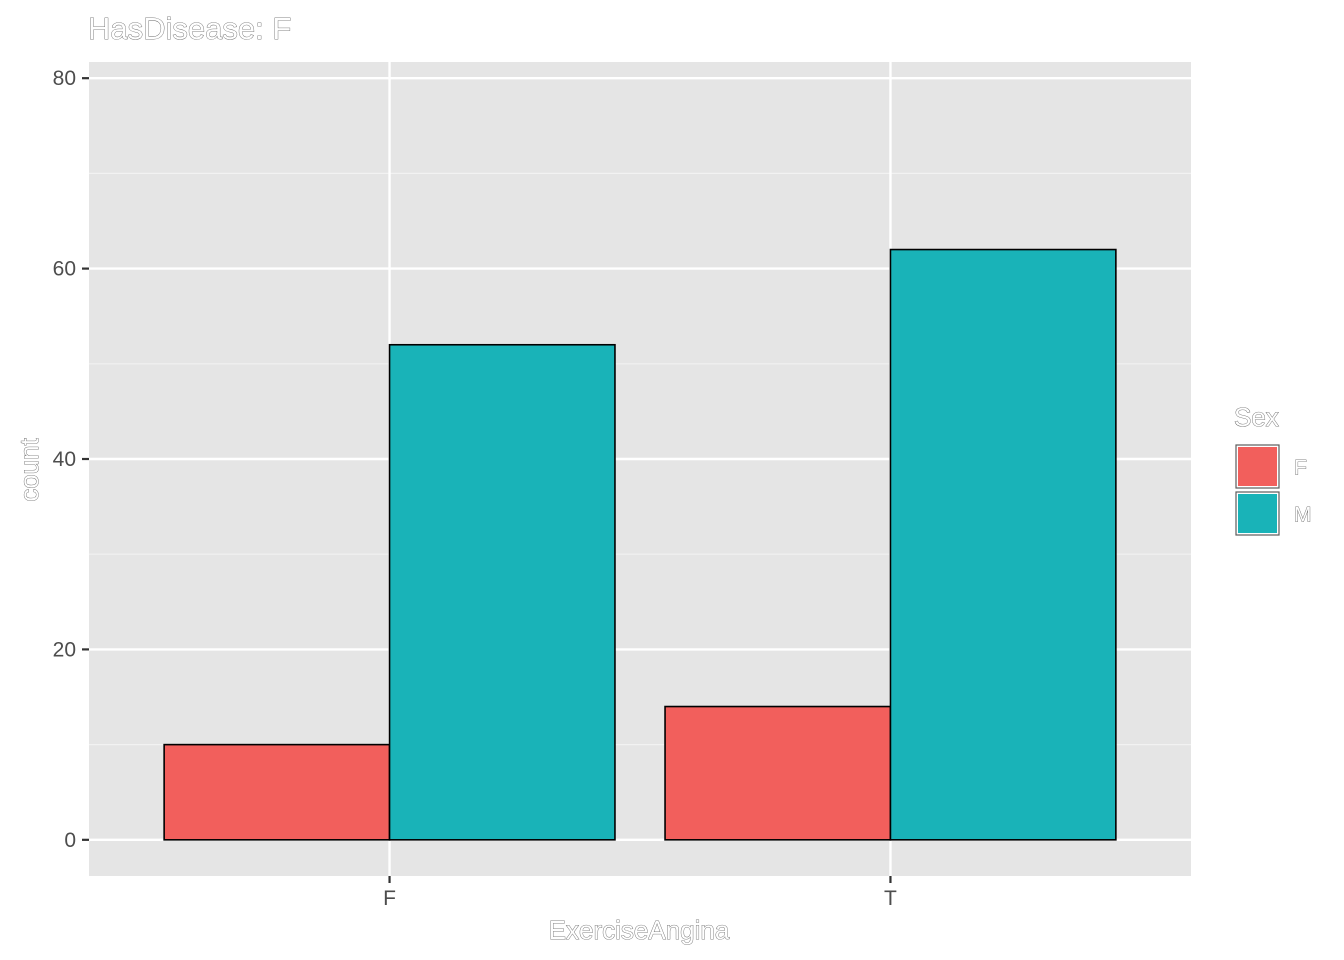 This screenshot has height=960, width=1344. I want to click on y-axis: 0 20 40 60 80, so click(71, 459).